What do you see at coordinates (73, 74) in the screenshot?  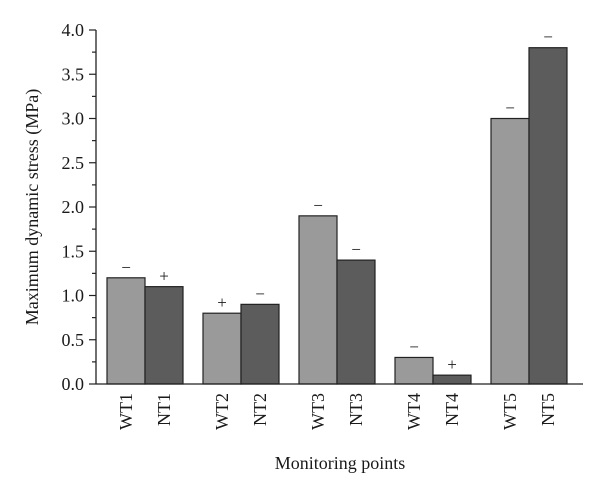 I see `y-tick-label: 3.5` at bounding box center [73, 74].